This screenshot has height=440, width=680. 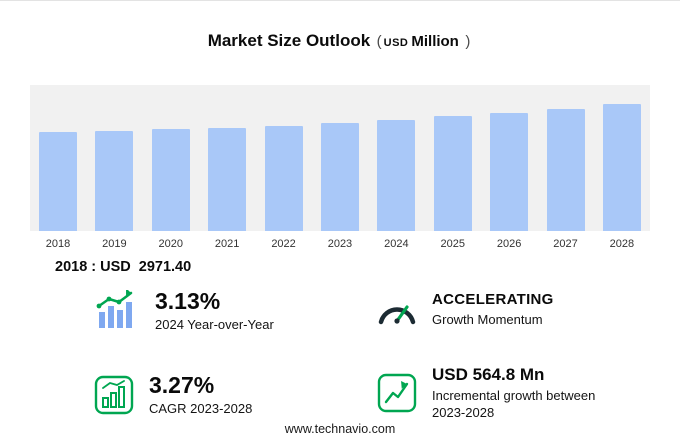 I want to click on bar-column-2028: 2028, so click(x=622, y=175).